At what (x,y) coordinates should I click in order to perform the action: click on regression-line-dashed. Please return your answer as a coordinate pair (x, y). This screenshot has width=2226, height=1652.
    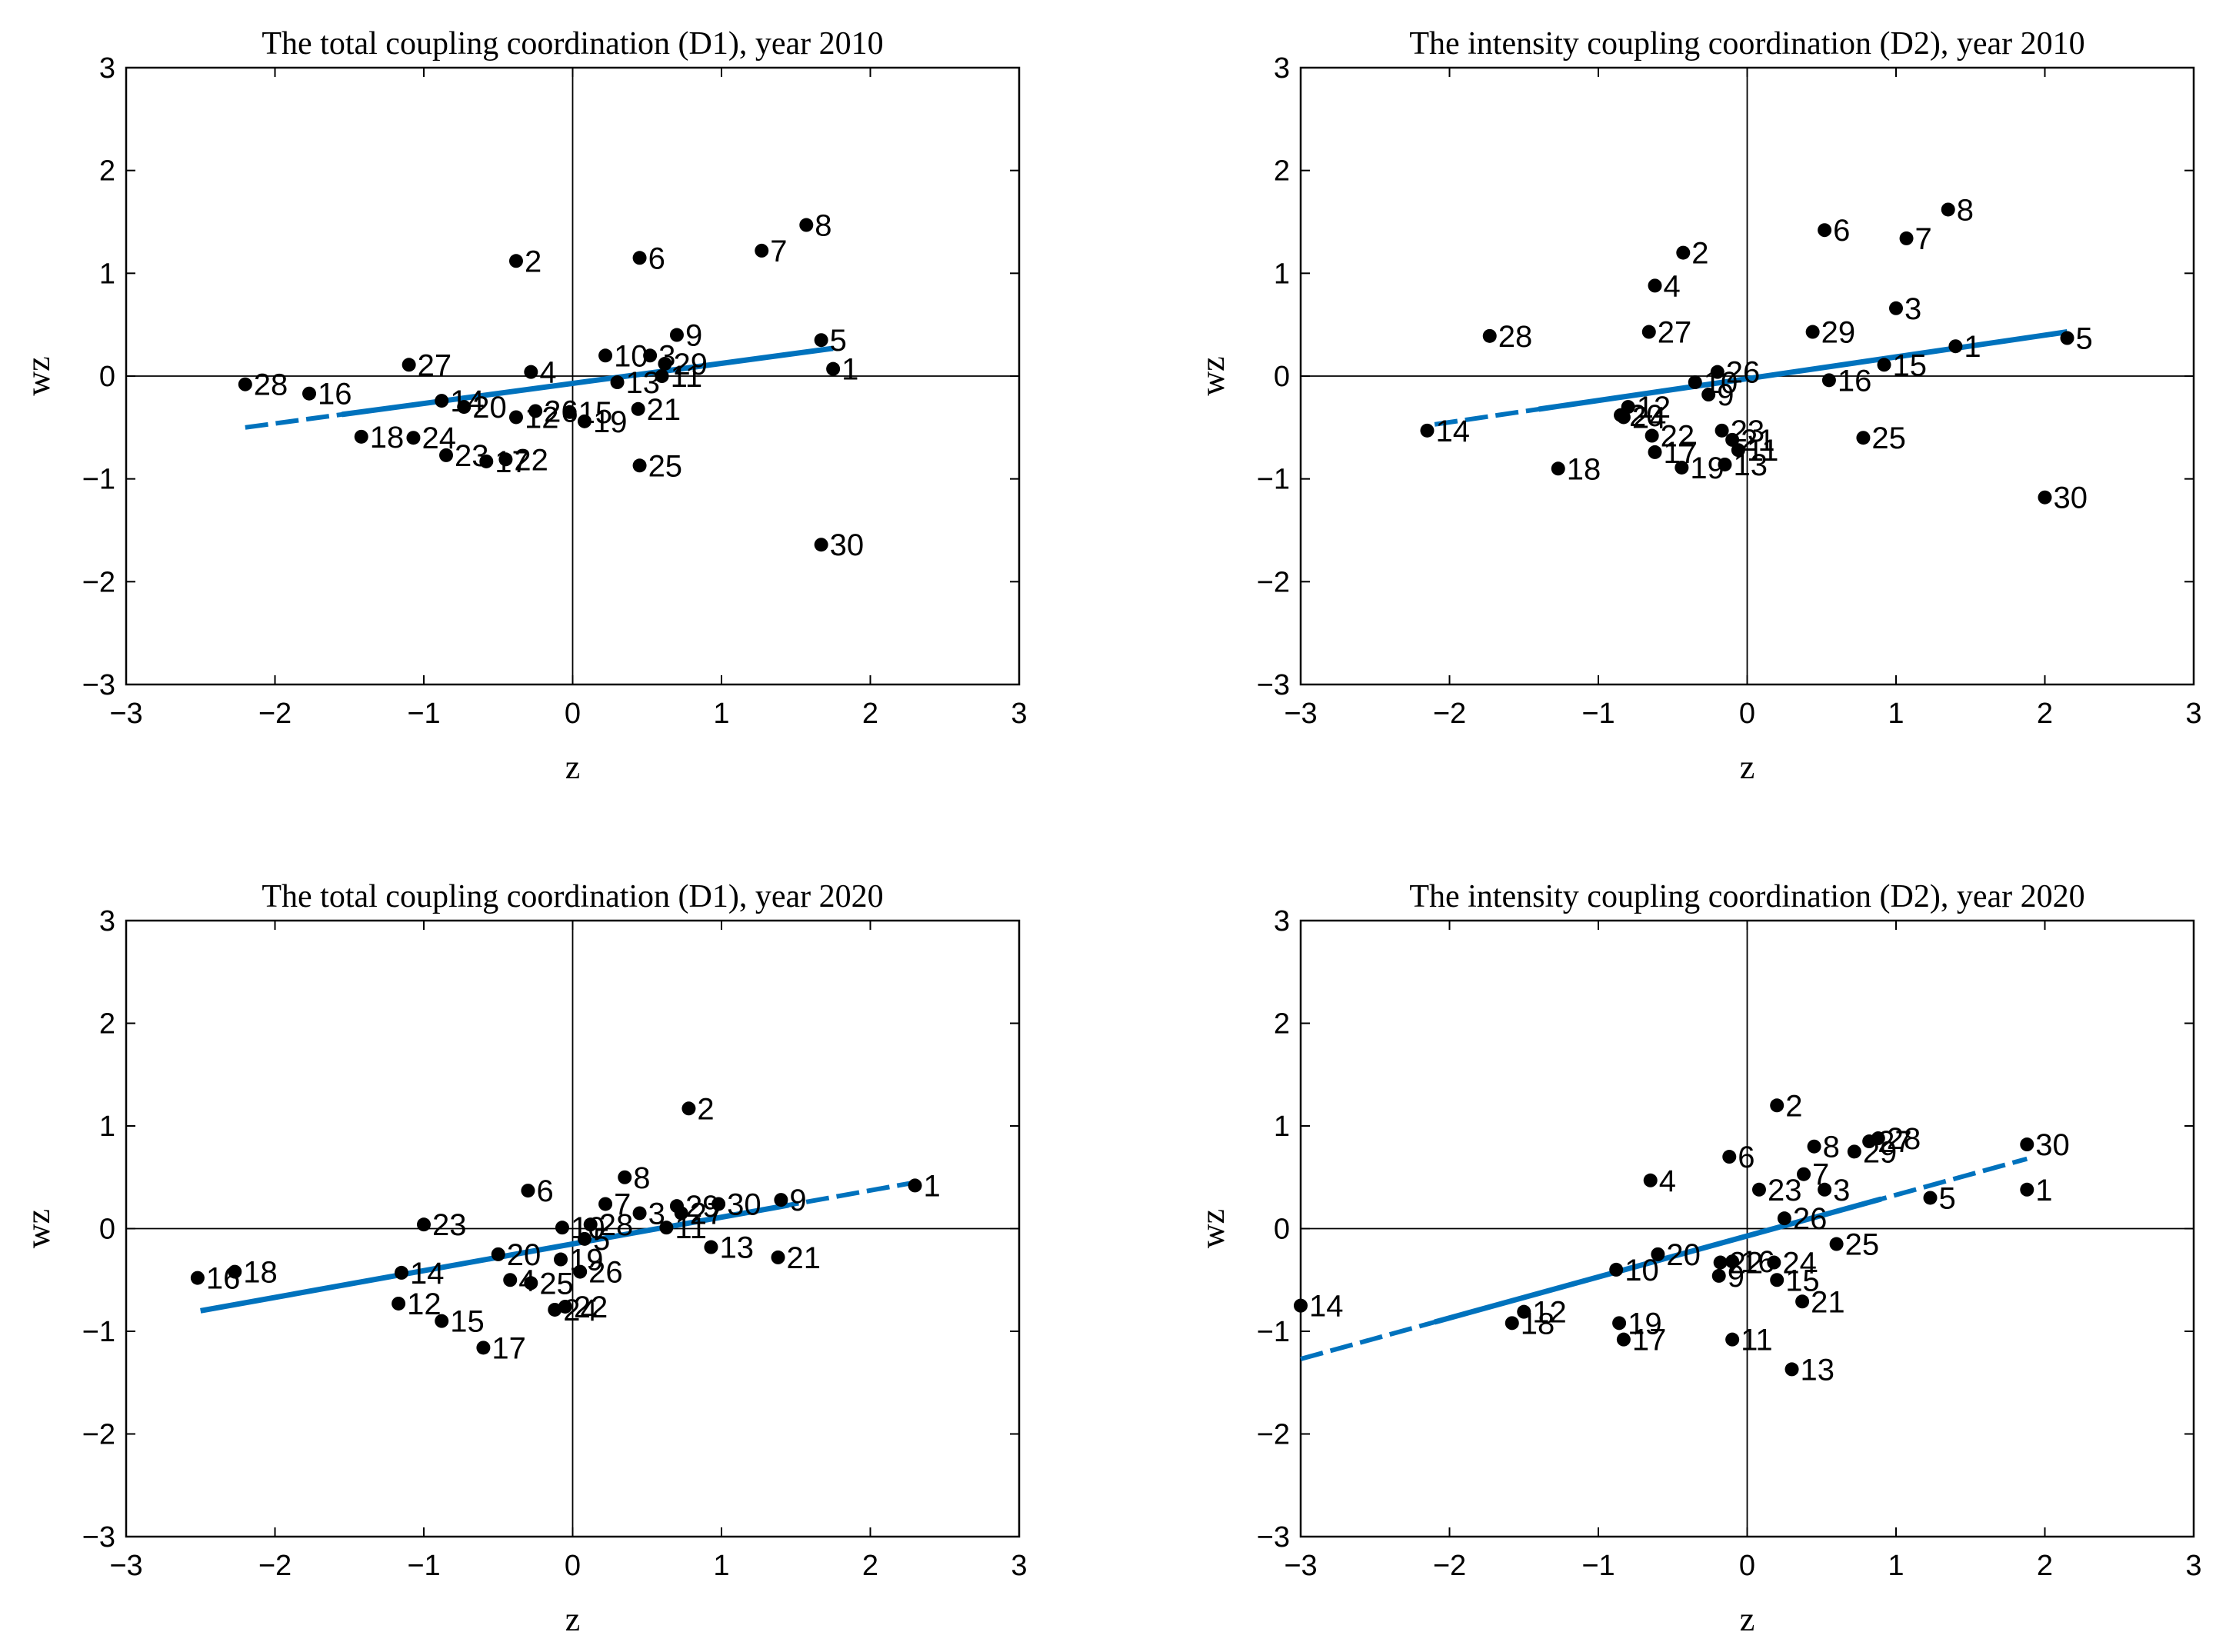
    Looking at the image, I should click on (558, 1247).